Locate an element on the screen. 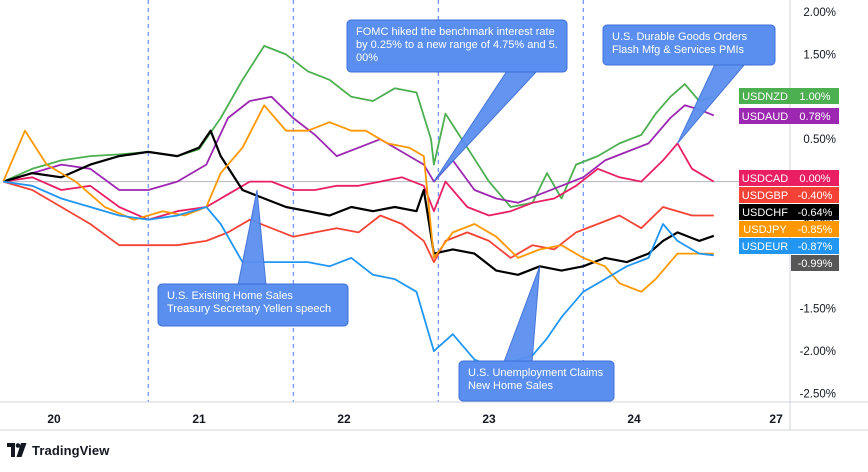 The width and height of the screenshot is (868, 472). axis-label-name: USDNZD is located at coordinates (765, 97).